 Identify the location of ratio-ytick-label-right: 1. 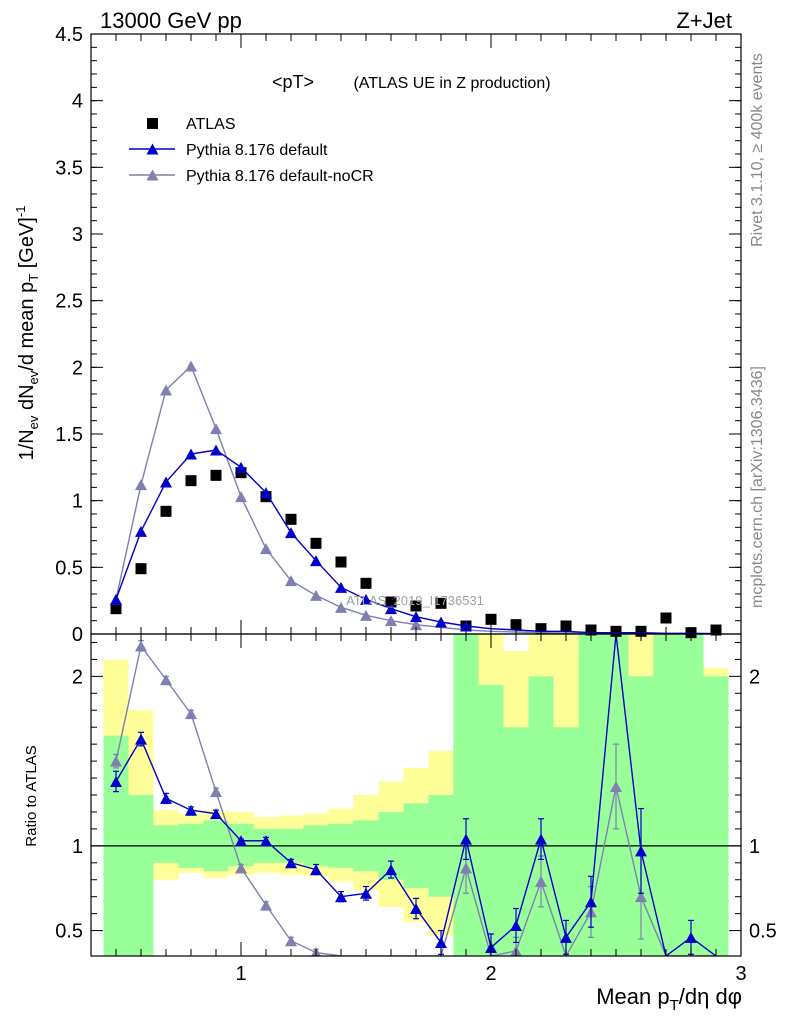
(754, 847).